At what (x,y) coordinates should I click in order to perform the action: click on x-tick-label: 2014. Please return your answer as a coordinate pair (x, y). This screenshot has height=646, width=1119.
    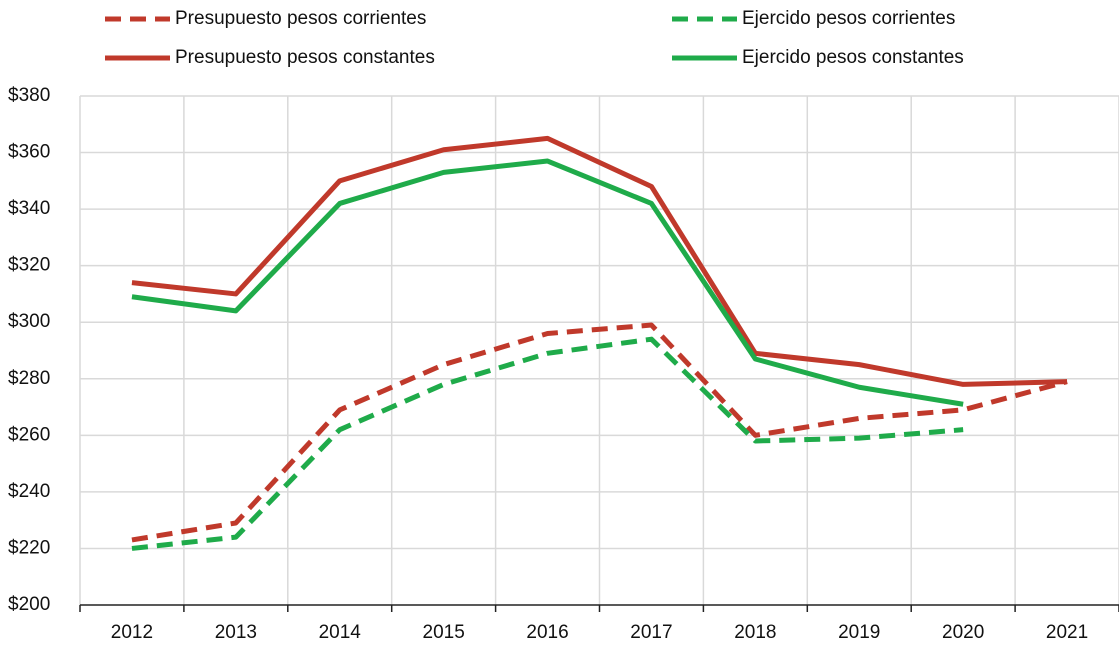
    Looking at the image, I should click on (340, 632).